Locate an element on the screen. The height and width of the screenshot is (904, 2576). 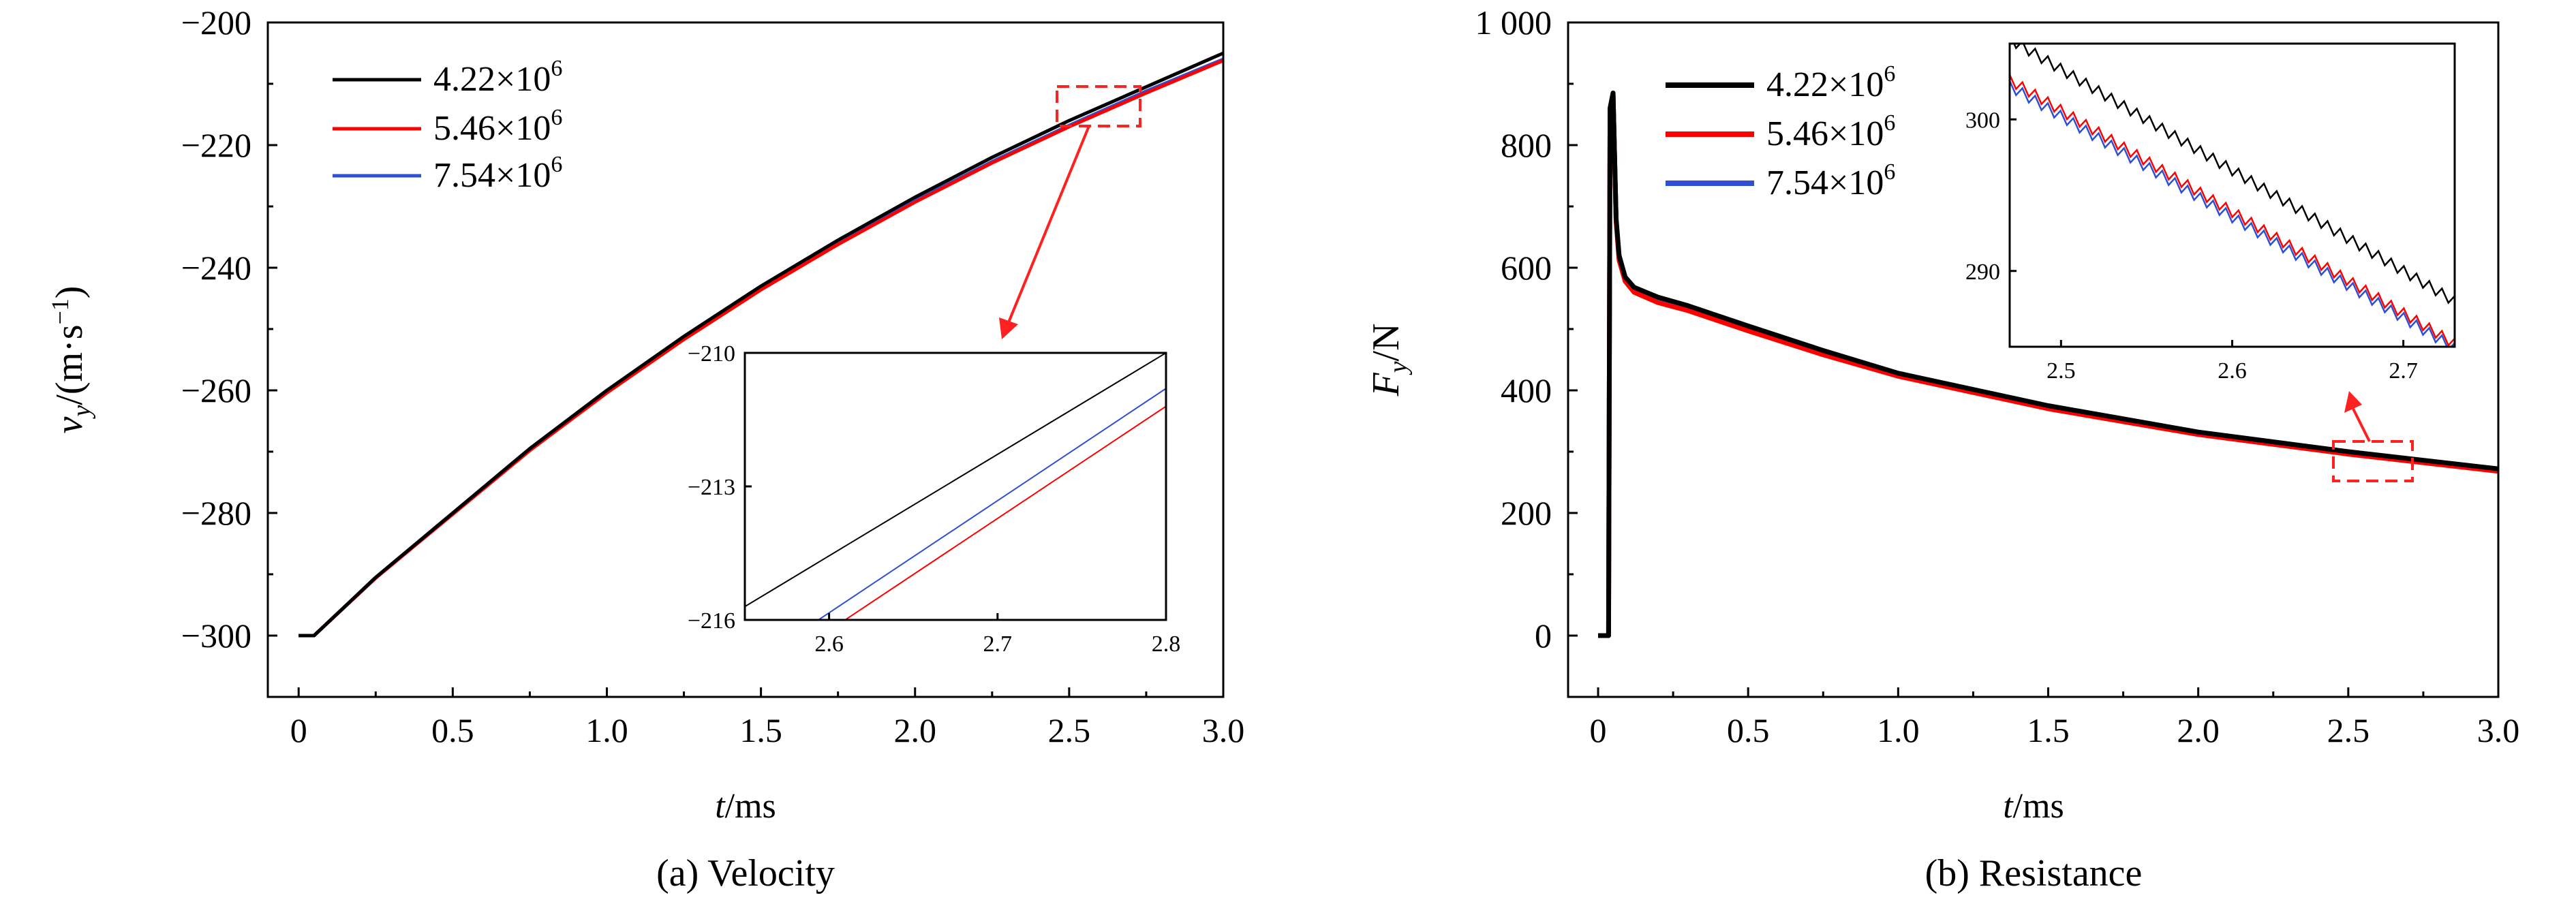
resistance-y-tick-label: 600 is located at coordinates (1526, 268).